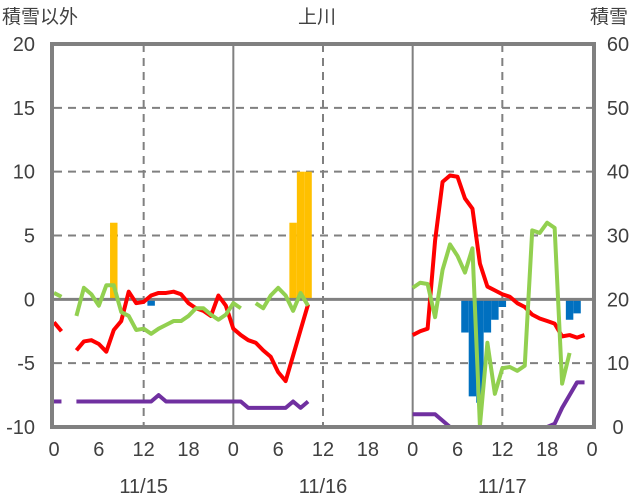 This screenshot has height=501, width=636. Describe the element at coordinates (502, 487) in the screenshot. I see `date-label: 11/17` at that location.